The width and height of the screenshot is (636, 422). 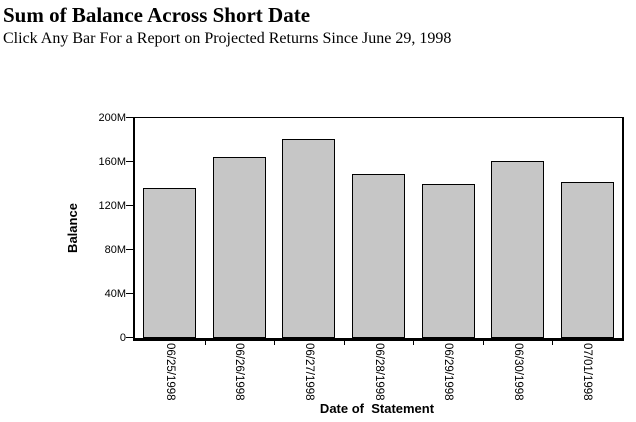 I want to click on x-tick-label: 06/25/1998, so click(x=169, y=372).